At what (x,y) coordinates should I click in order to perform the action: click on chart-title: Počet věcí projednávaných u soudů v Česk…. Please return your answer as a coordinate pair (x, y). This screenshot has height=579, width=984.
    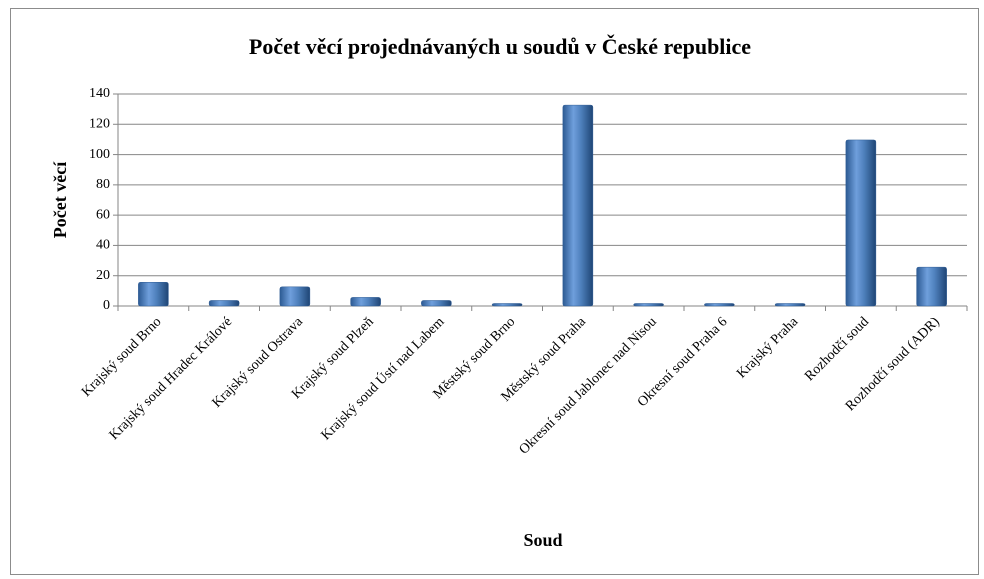
    Looking at the image, I should click on (500, 46).